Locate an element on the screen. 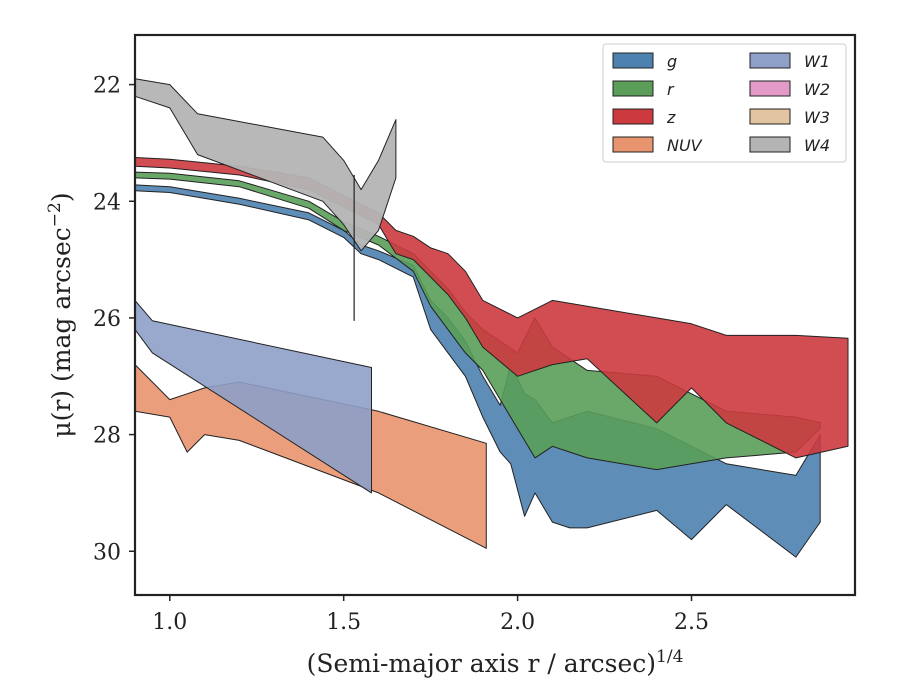  legend-box is located at coordinates (724, 103).